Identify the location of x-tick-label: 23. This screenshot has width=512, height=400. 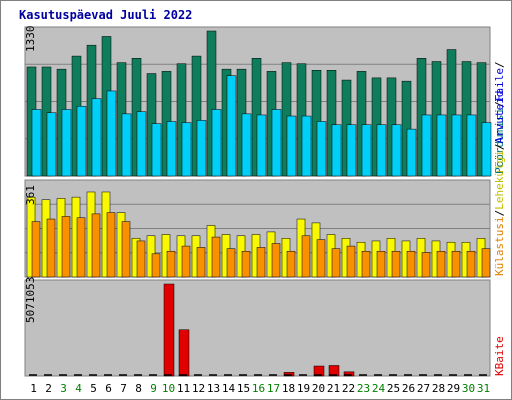
(363, 388).